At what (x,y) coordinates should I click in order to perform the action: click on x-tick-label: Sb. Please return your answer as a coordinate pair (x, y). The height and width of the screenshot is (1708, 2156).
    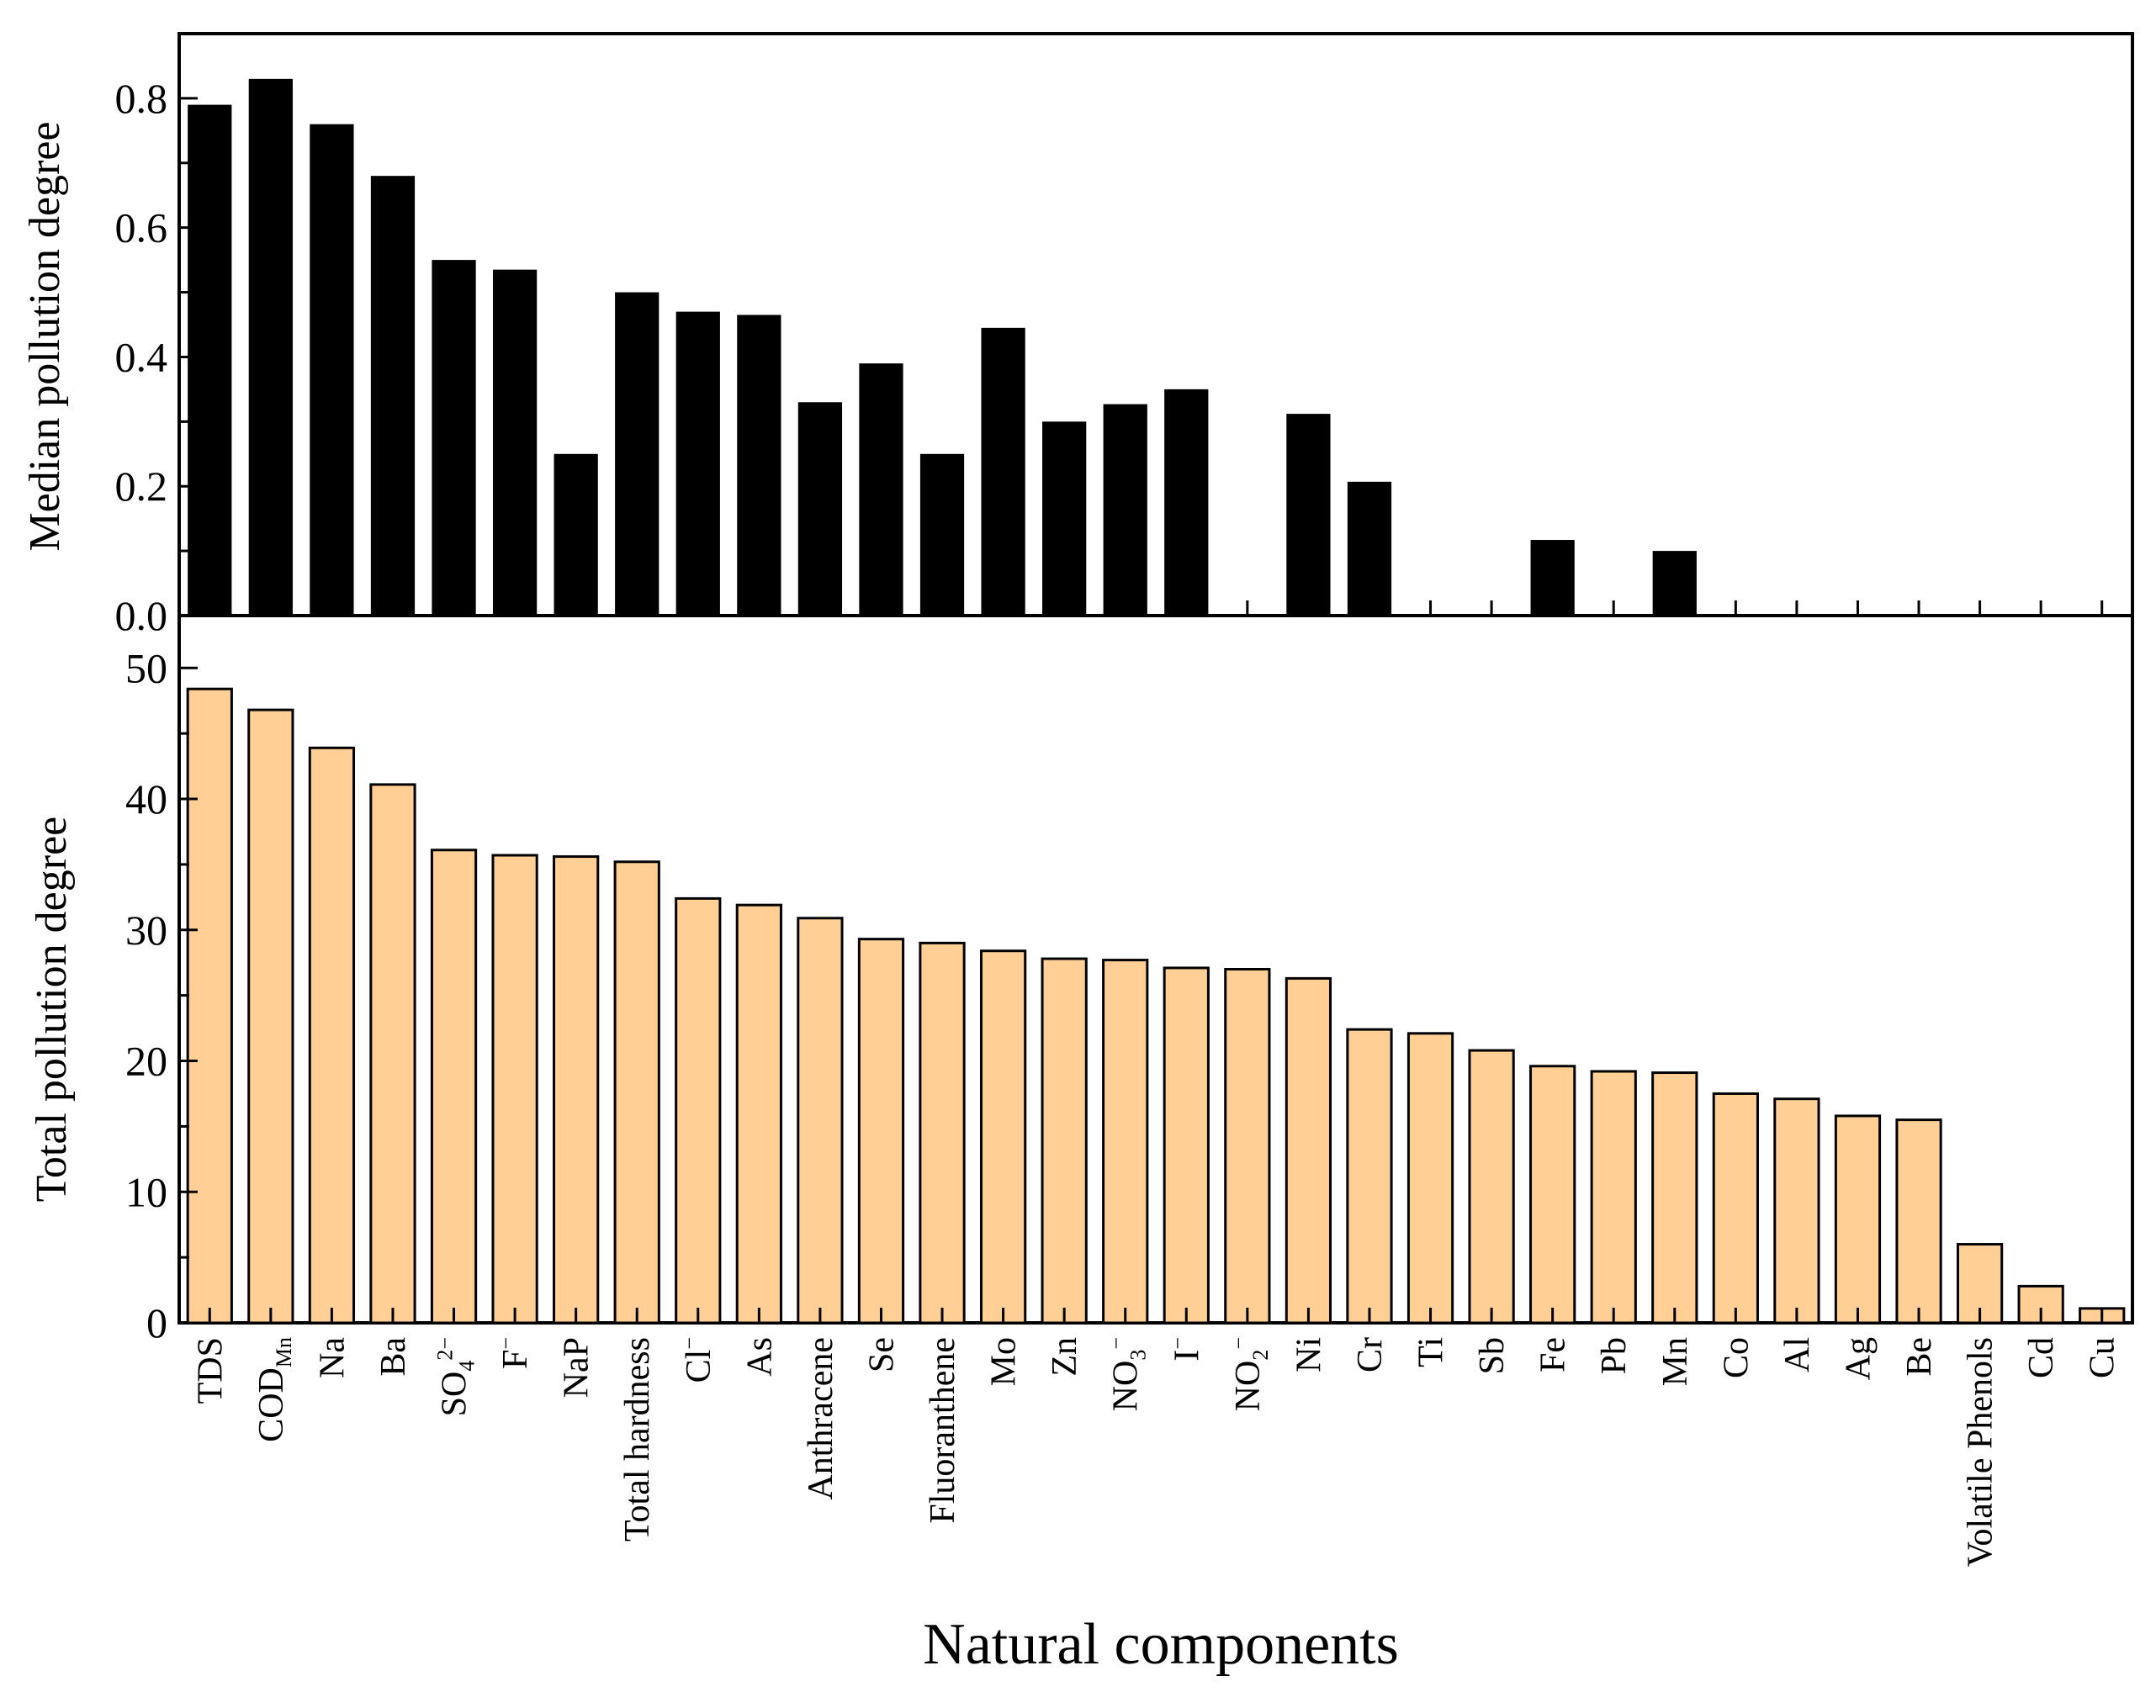
    Looking at the image, I should click on (1492, 1355).